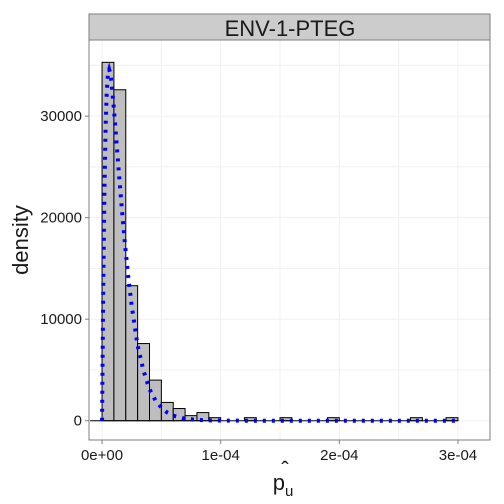  What do you see at coordinates (20, 240) in the screenshot?
I see `y-axis-title: density` at bounding box center [20, 240].